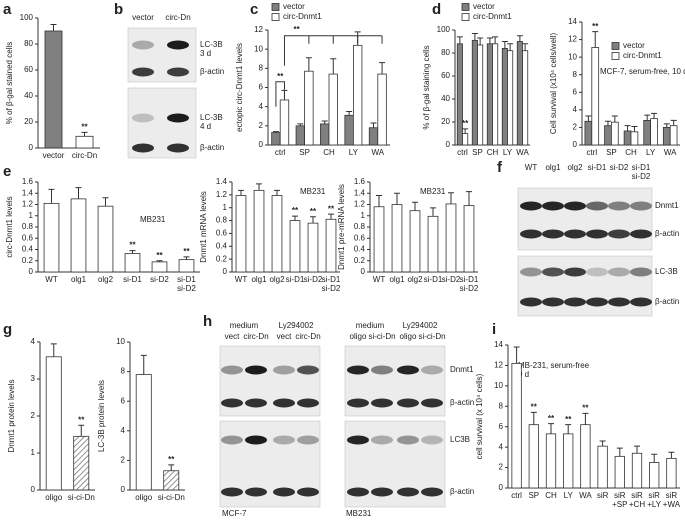 Image resolution: width=685 pixels, height=520 pixels. Describe the element at coordinates (501, 405) in the screenshot. I see `y-tick-label: 8` at that location.